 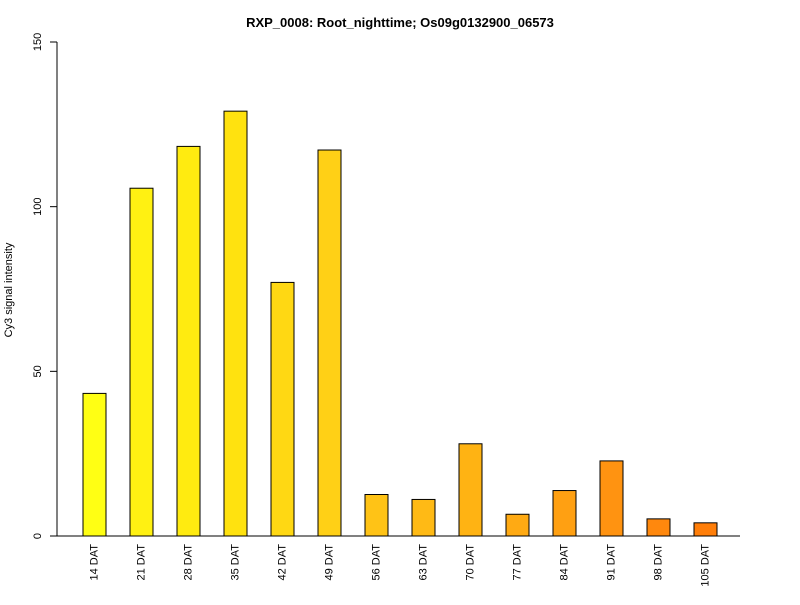 What do you see at coordinates (38, 206) in the screenshot?
I see `y-tick-label: 100` at bounding box center [38, 206].